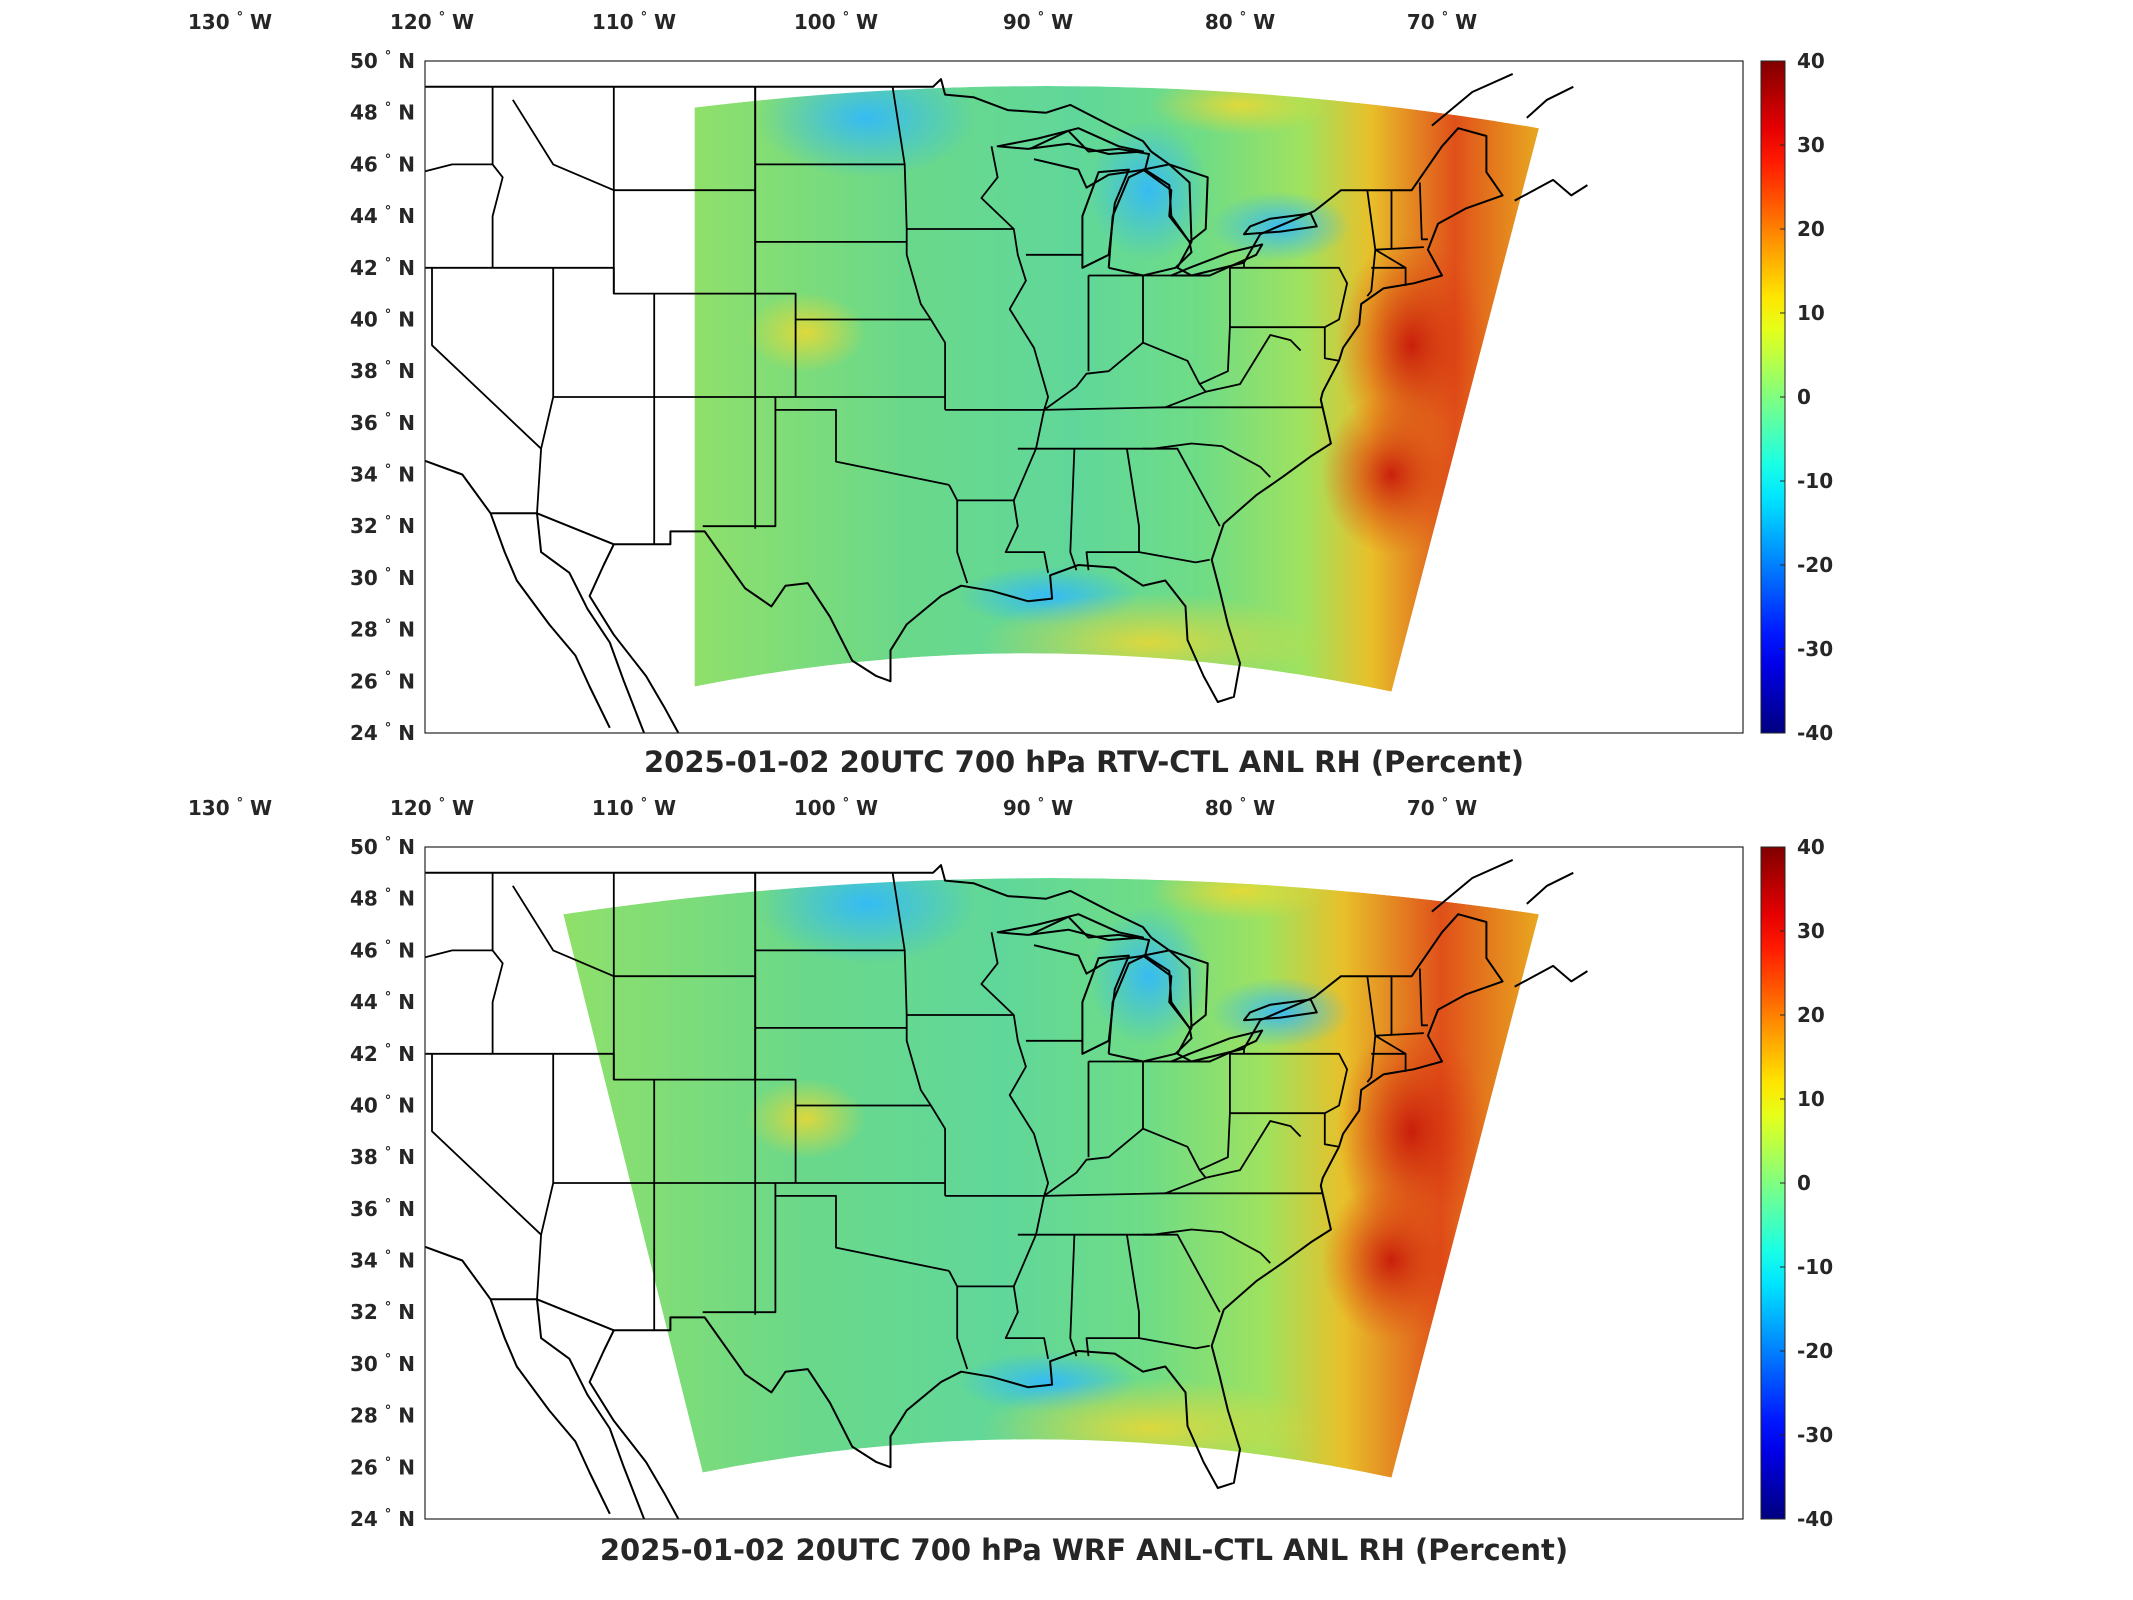 This screenshot has width=2133, height=1600. I want to click on michigan-shore, so click(1150, 222).